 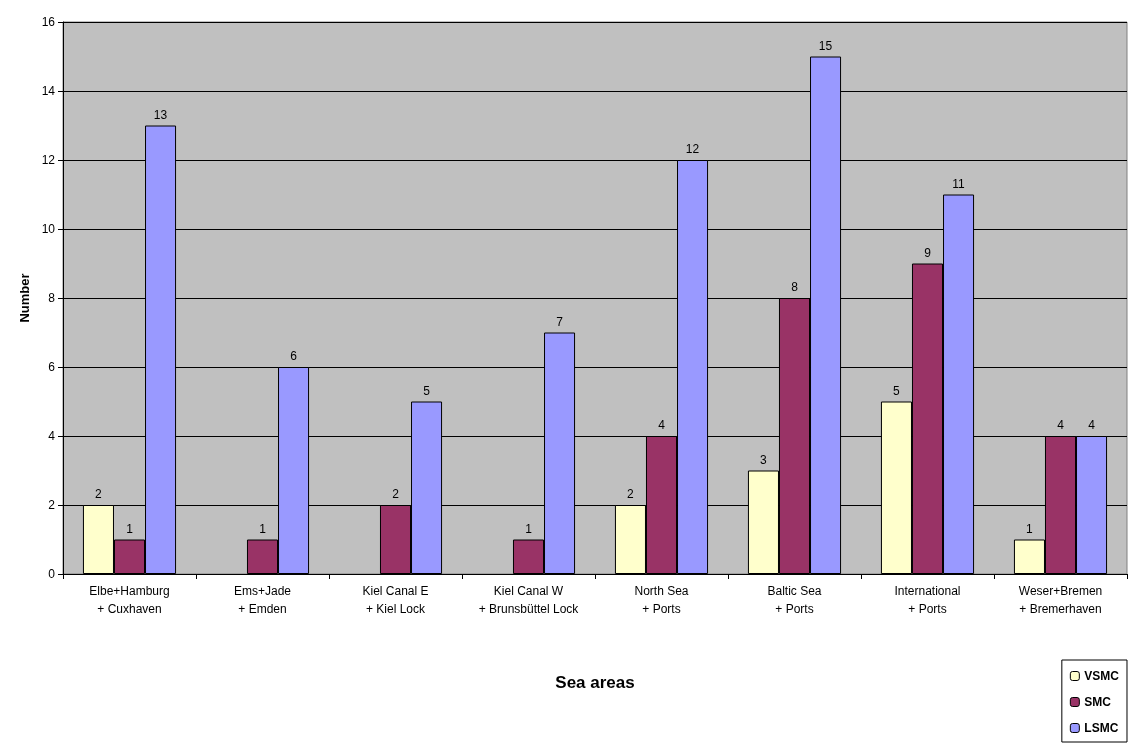 What do you see at coordinates (794, 600) in the screenshot?
I see `x-tick-label: Baltic Sea + Ports` at bounding box center [794, 600].